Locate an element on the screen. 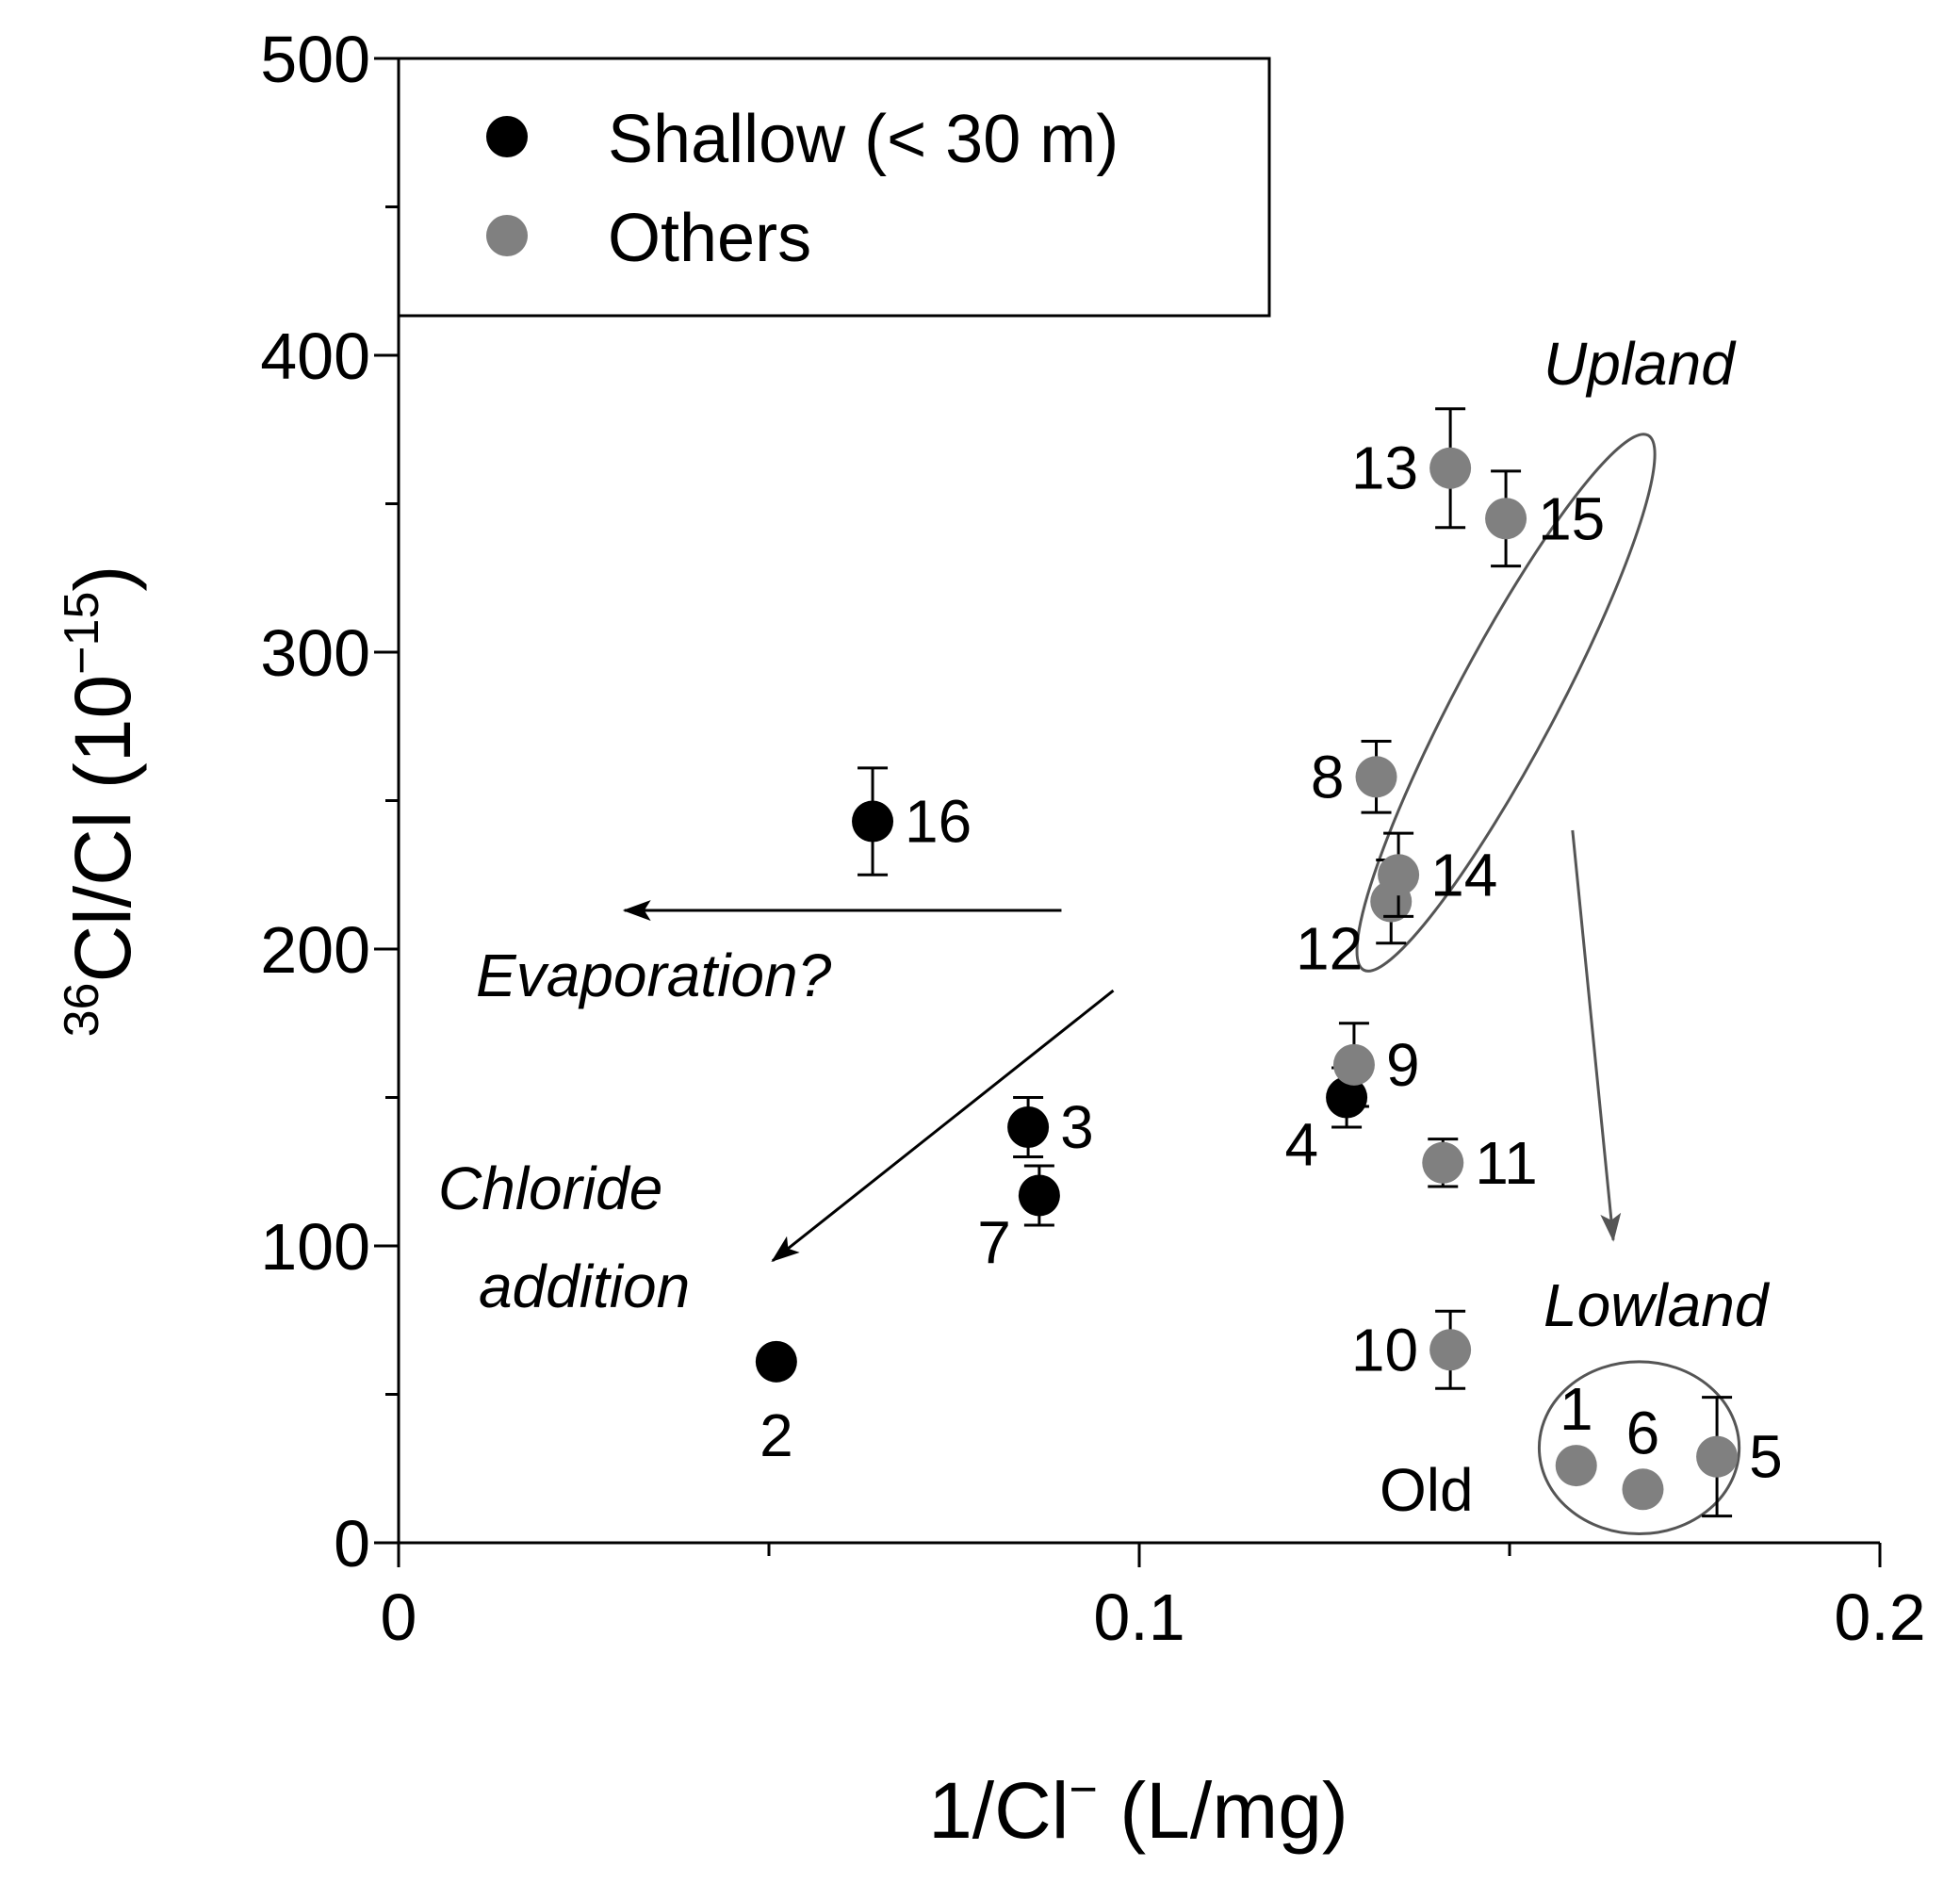 Image resolution: width=1960 pixels, height=1883 pixels. point-label-5: 5 is located at coordinates (1766, 1457).